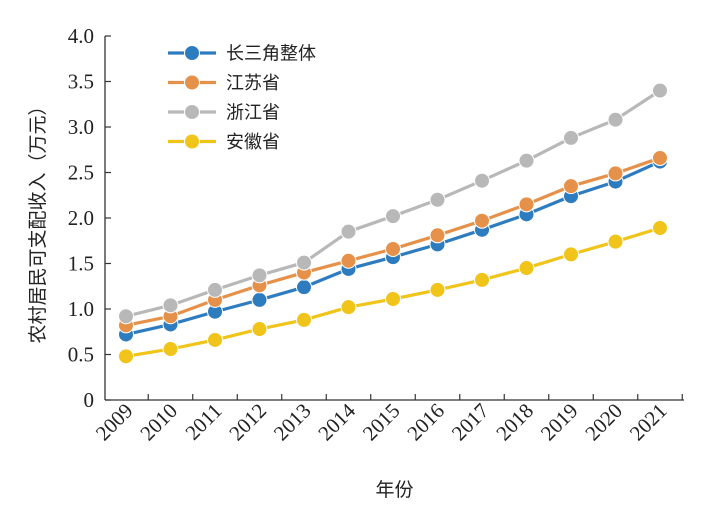 The height and width of the screenshot is (513, 711). Describe the element at coordinates (203, 422) in the screenshot. I see `x-tick-label: 2011` at that location.